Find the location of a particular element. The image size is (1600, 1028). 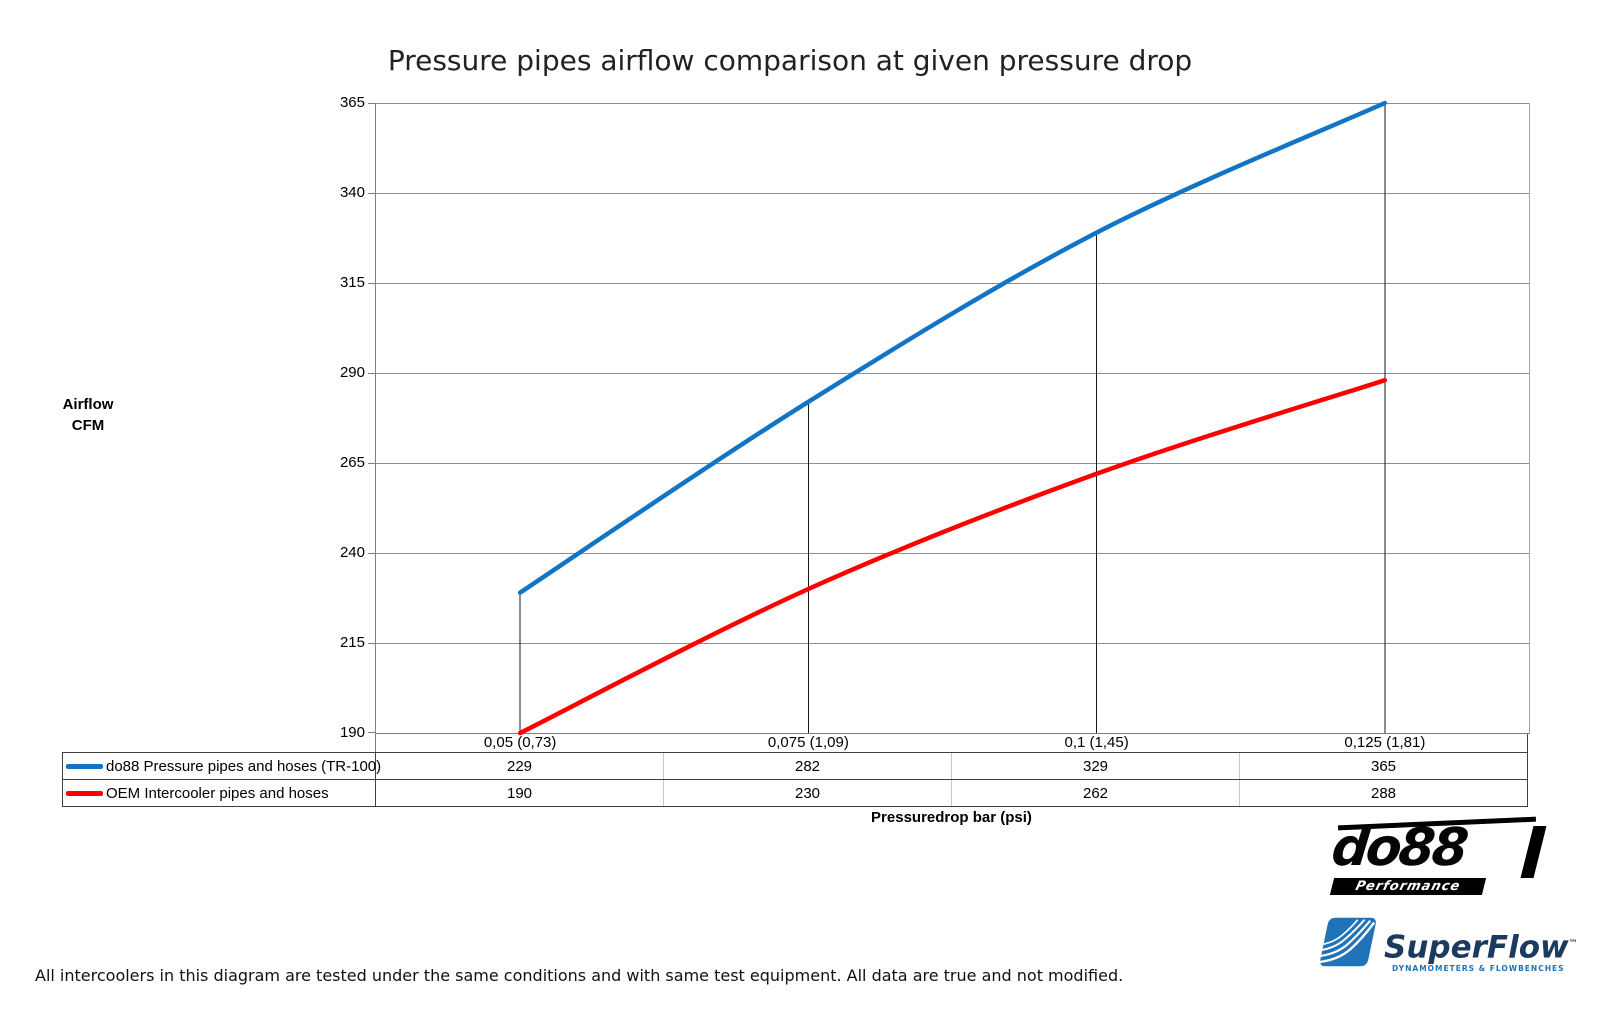

y-tick-label-315: 315 is located at coordinates (352, 282).